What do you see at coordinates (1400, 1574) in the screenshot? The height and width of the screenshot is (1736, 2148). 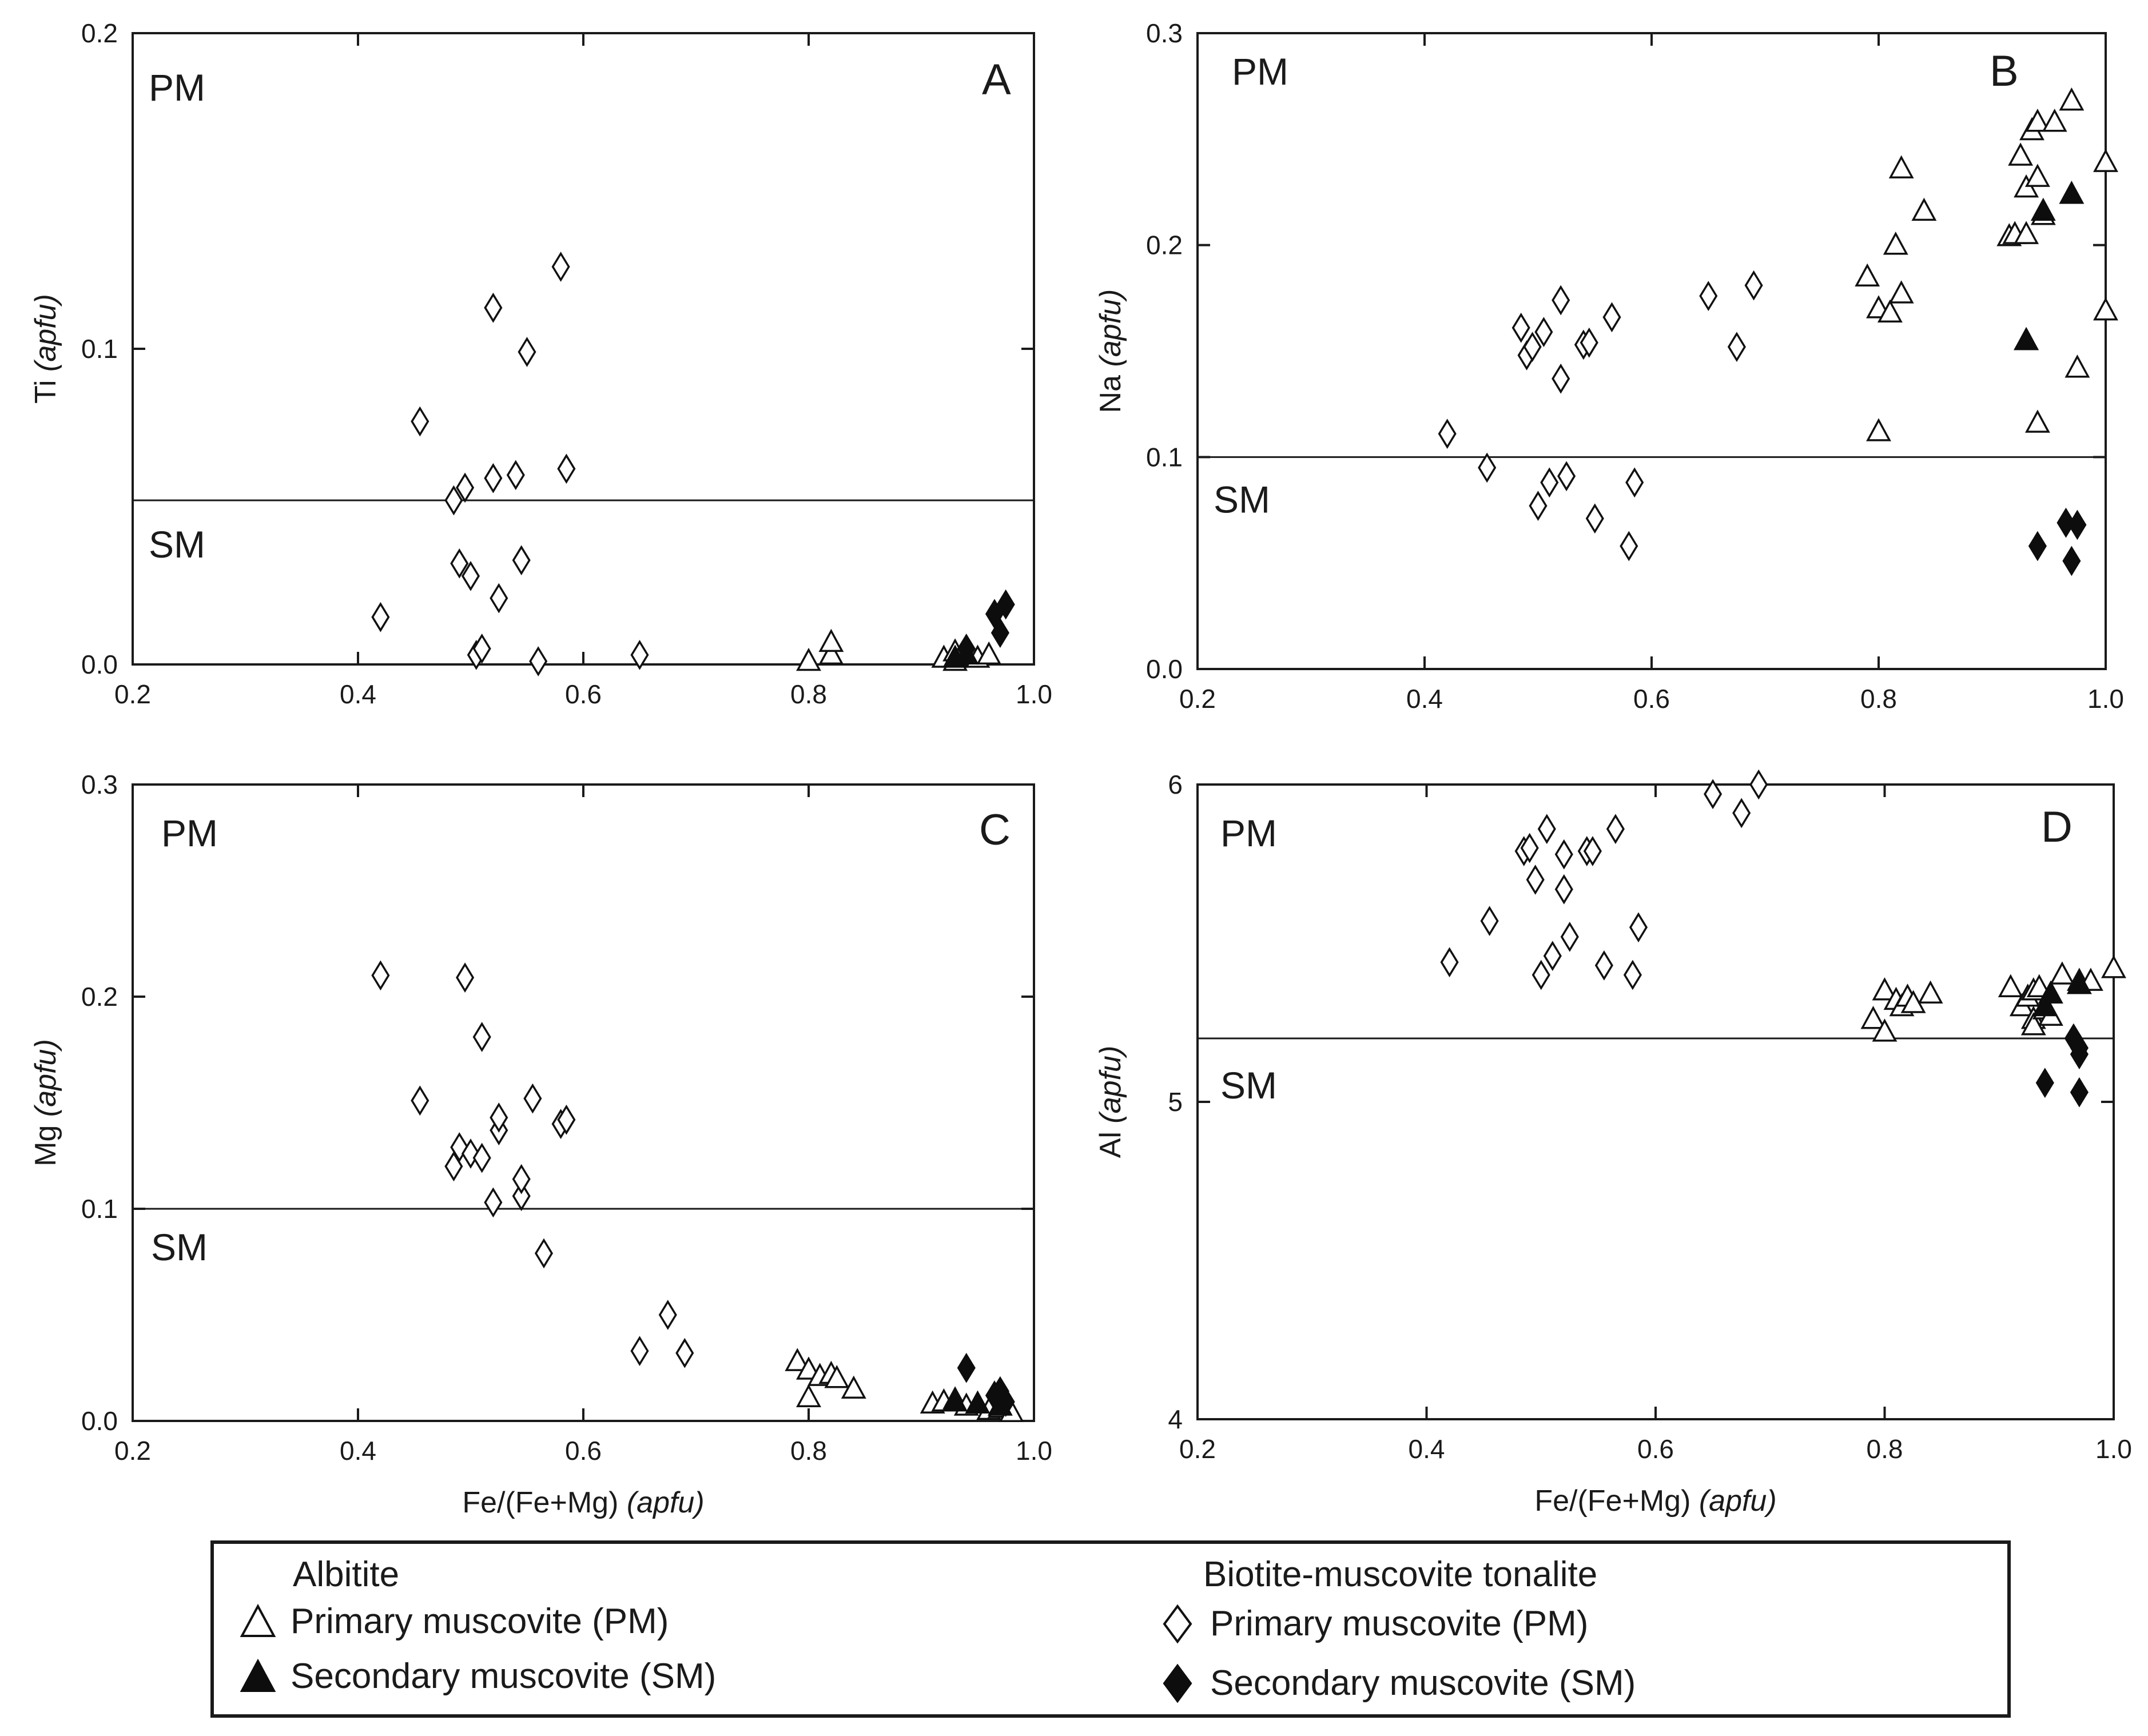 I see `legend-tonalite-title: Biotite-muscovite tonalite` at bounding box center [1400, 1574].